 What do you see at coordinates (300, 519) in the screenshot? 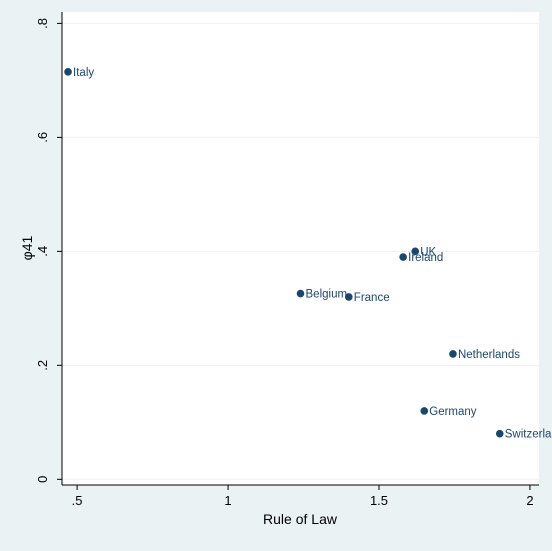
I see `x-axis-title: Rule of Law` at bounding box center [300, 519].